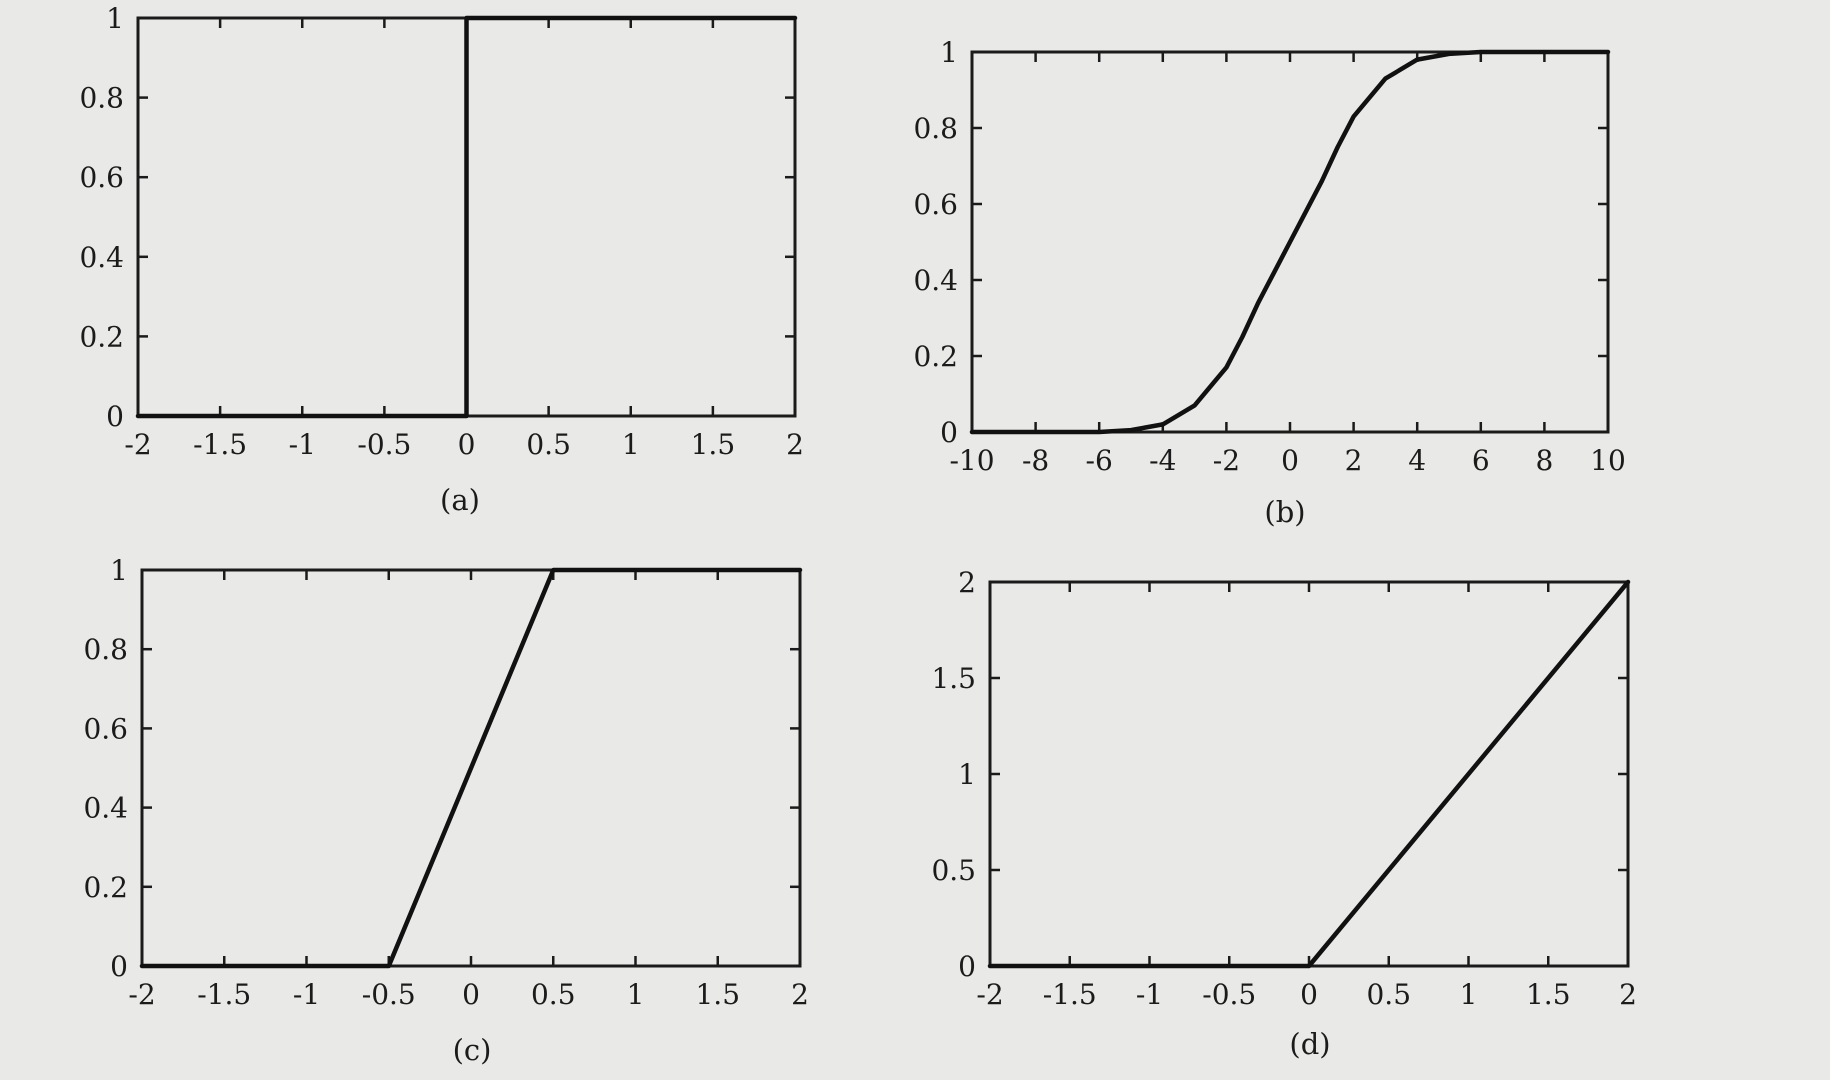 The image size is (1830, 1080). What do you see at coordinates (967, 582) in the screenshot?
I see `y-tick-label: 2` at bounding box center [967, 582].